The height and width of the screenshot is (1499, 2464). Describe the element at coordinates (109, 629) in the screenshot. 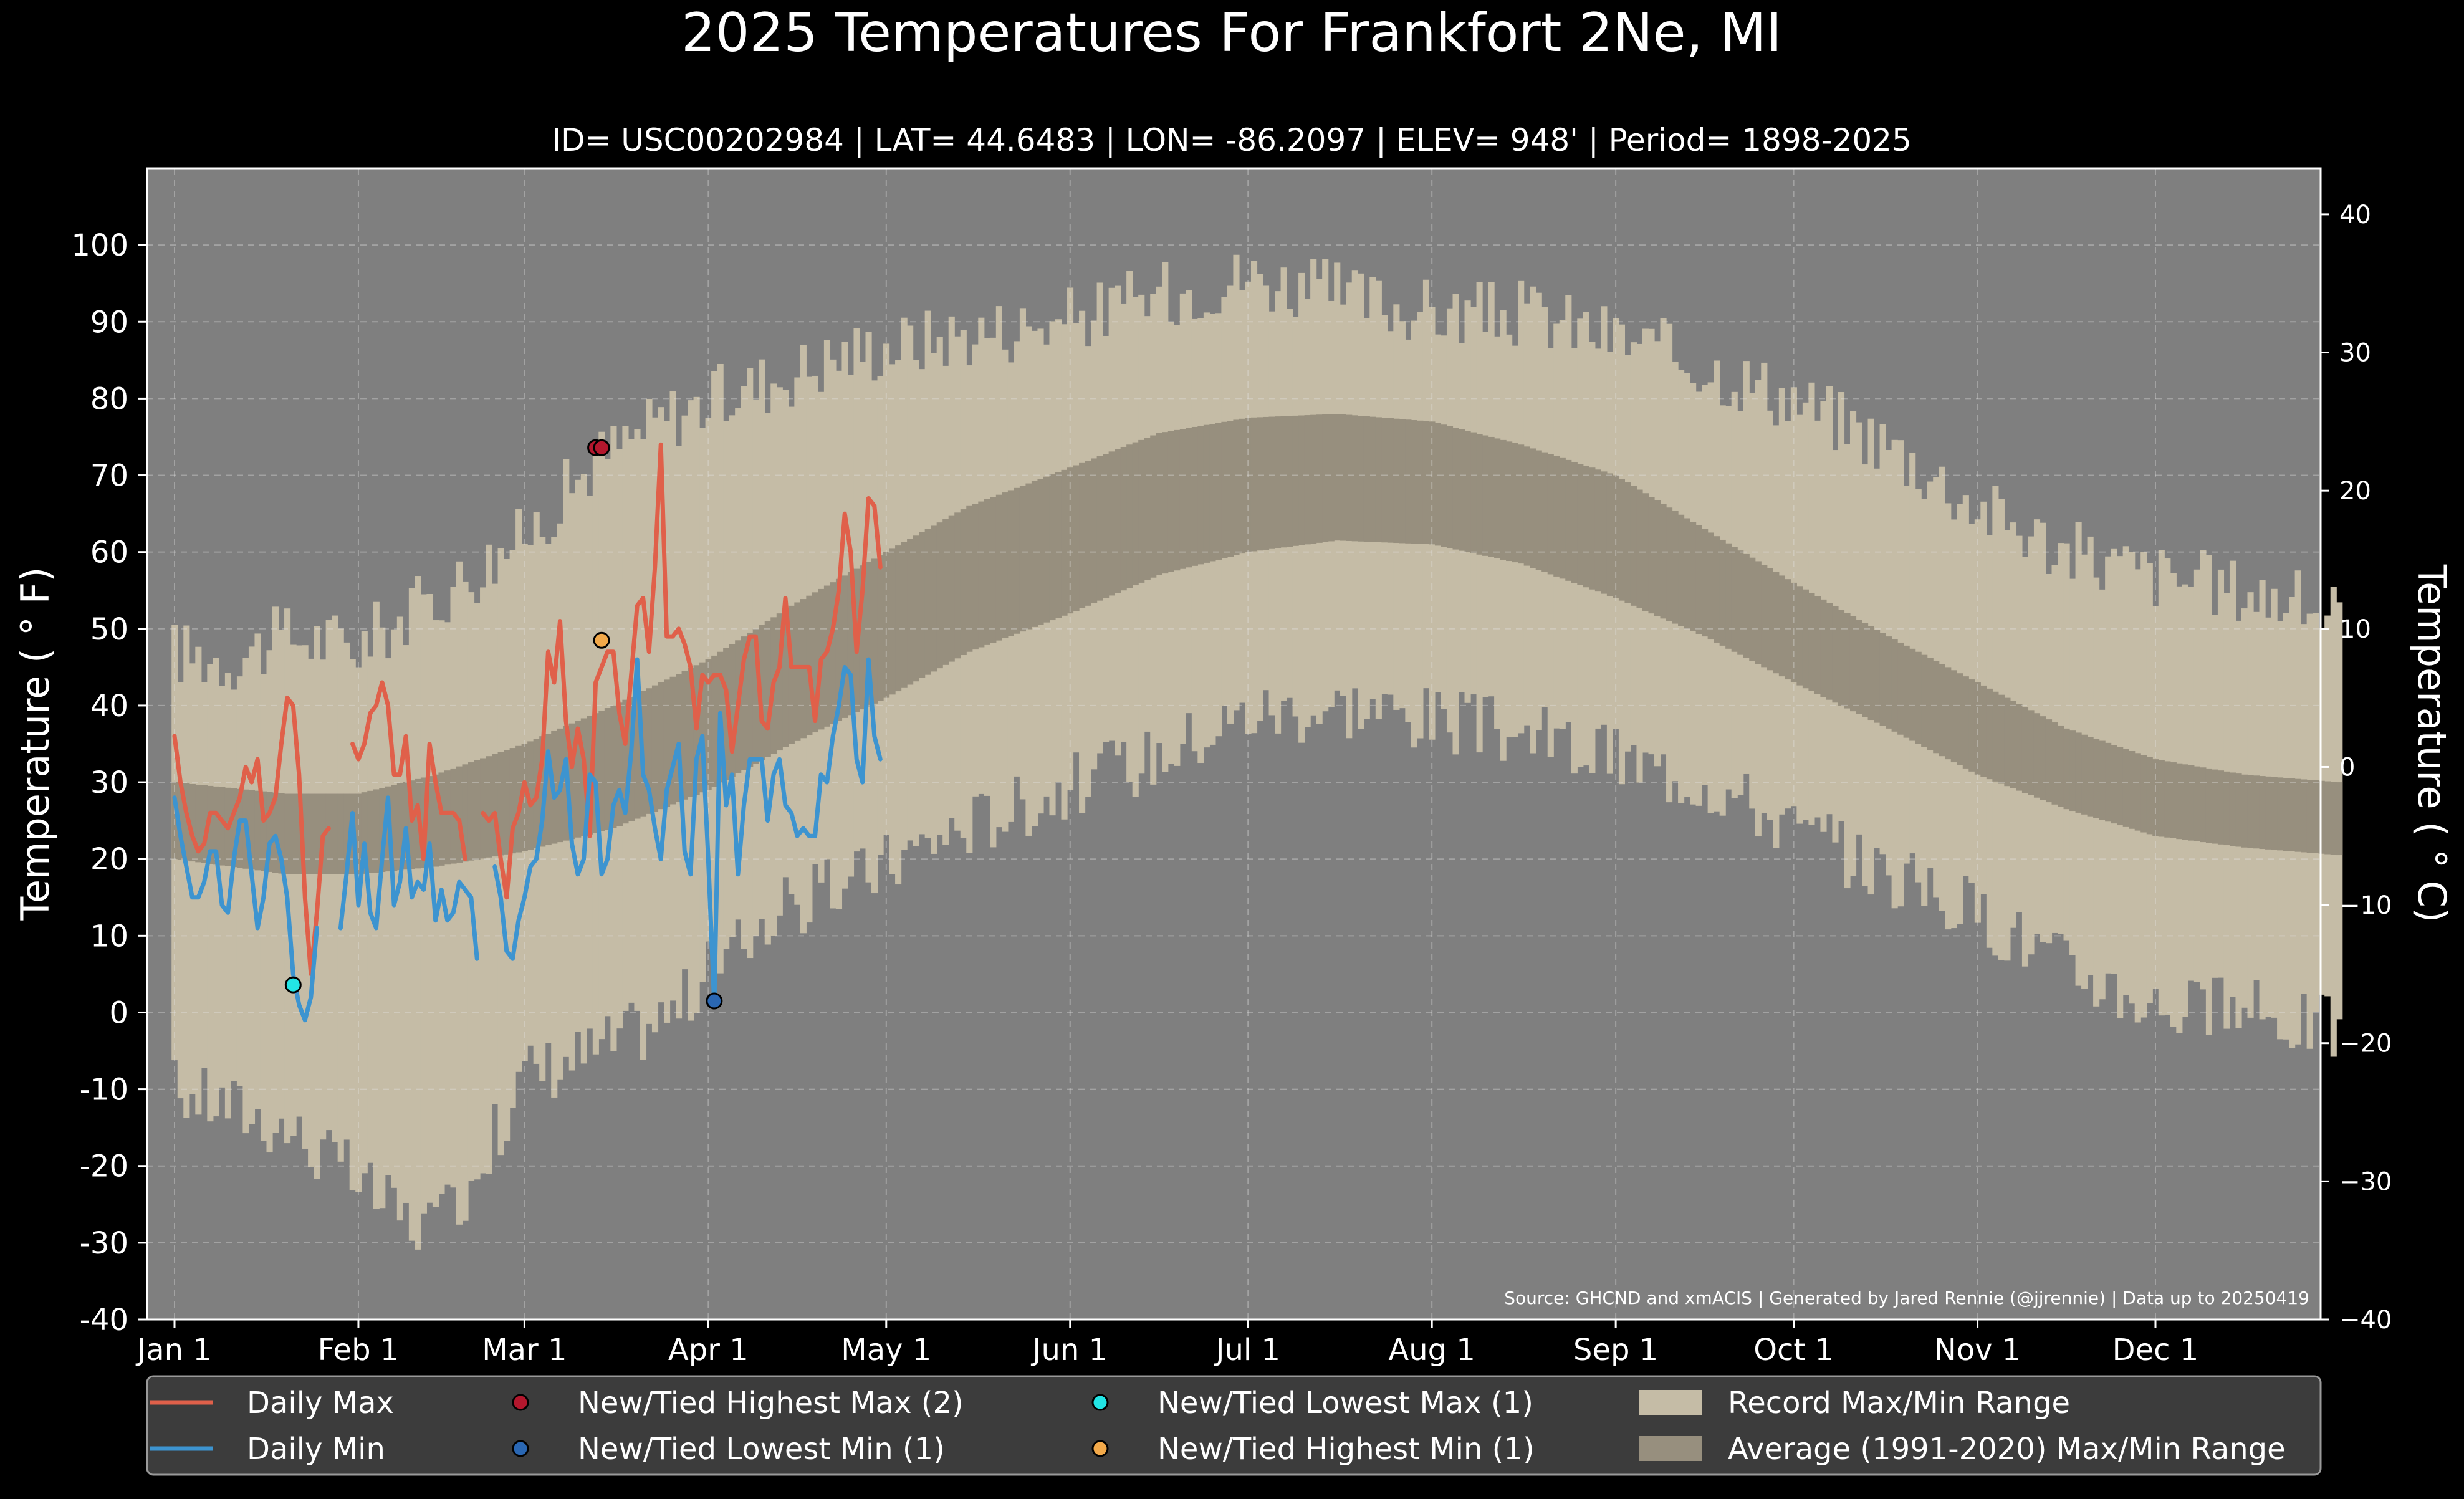

I see `y-tick-label: 50` at that location.